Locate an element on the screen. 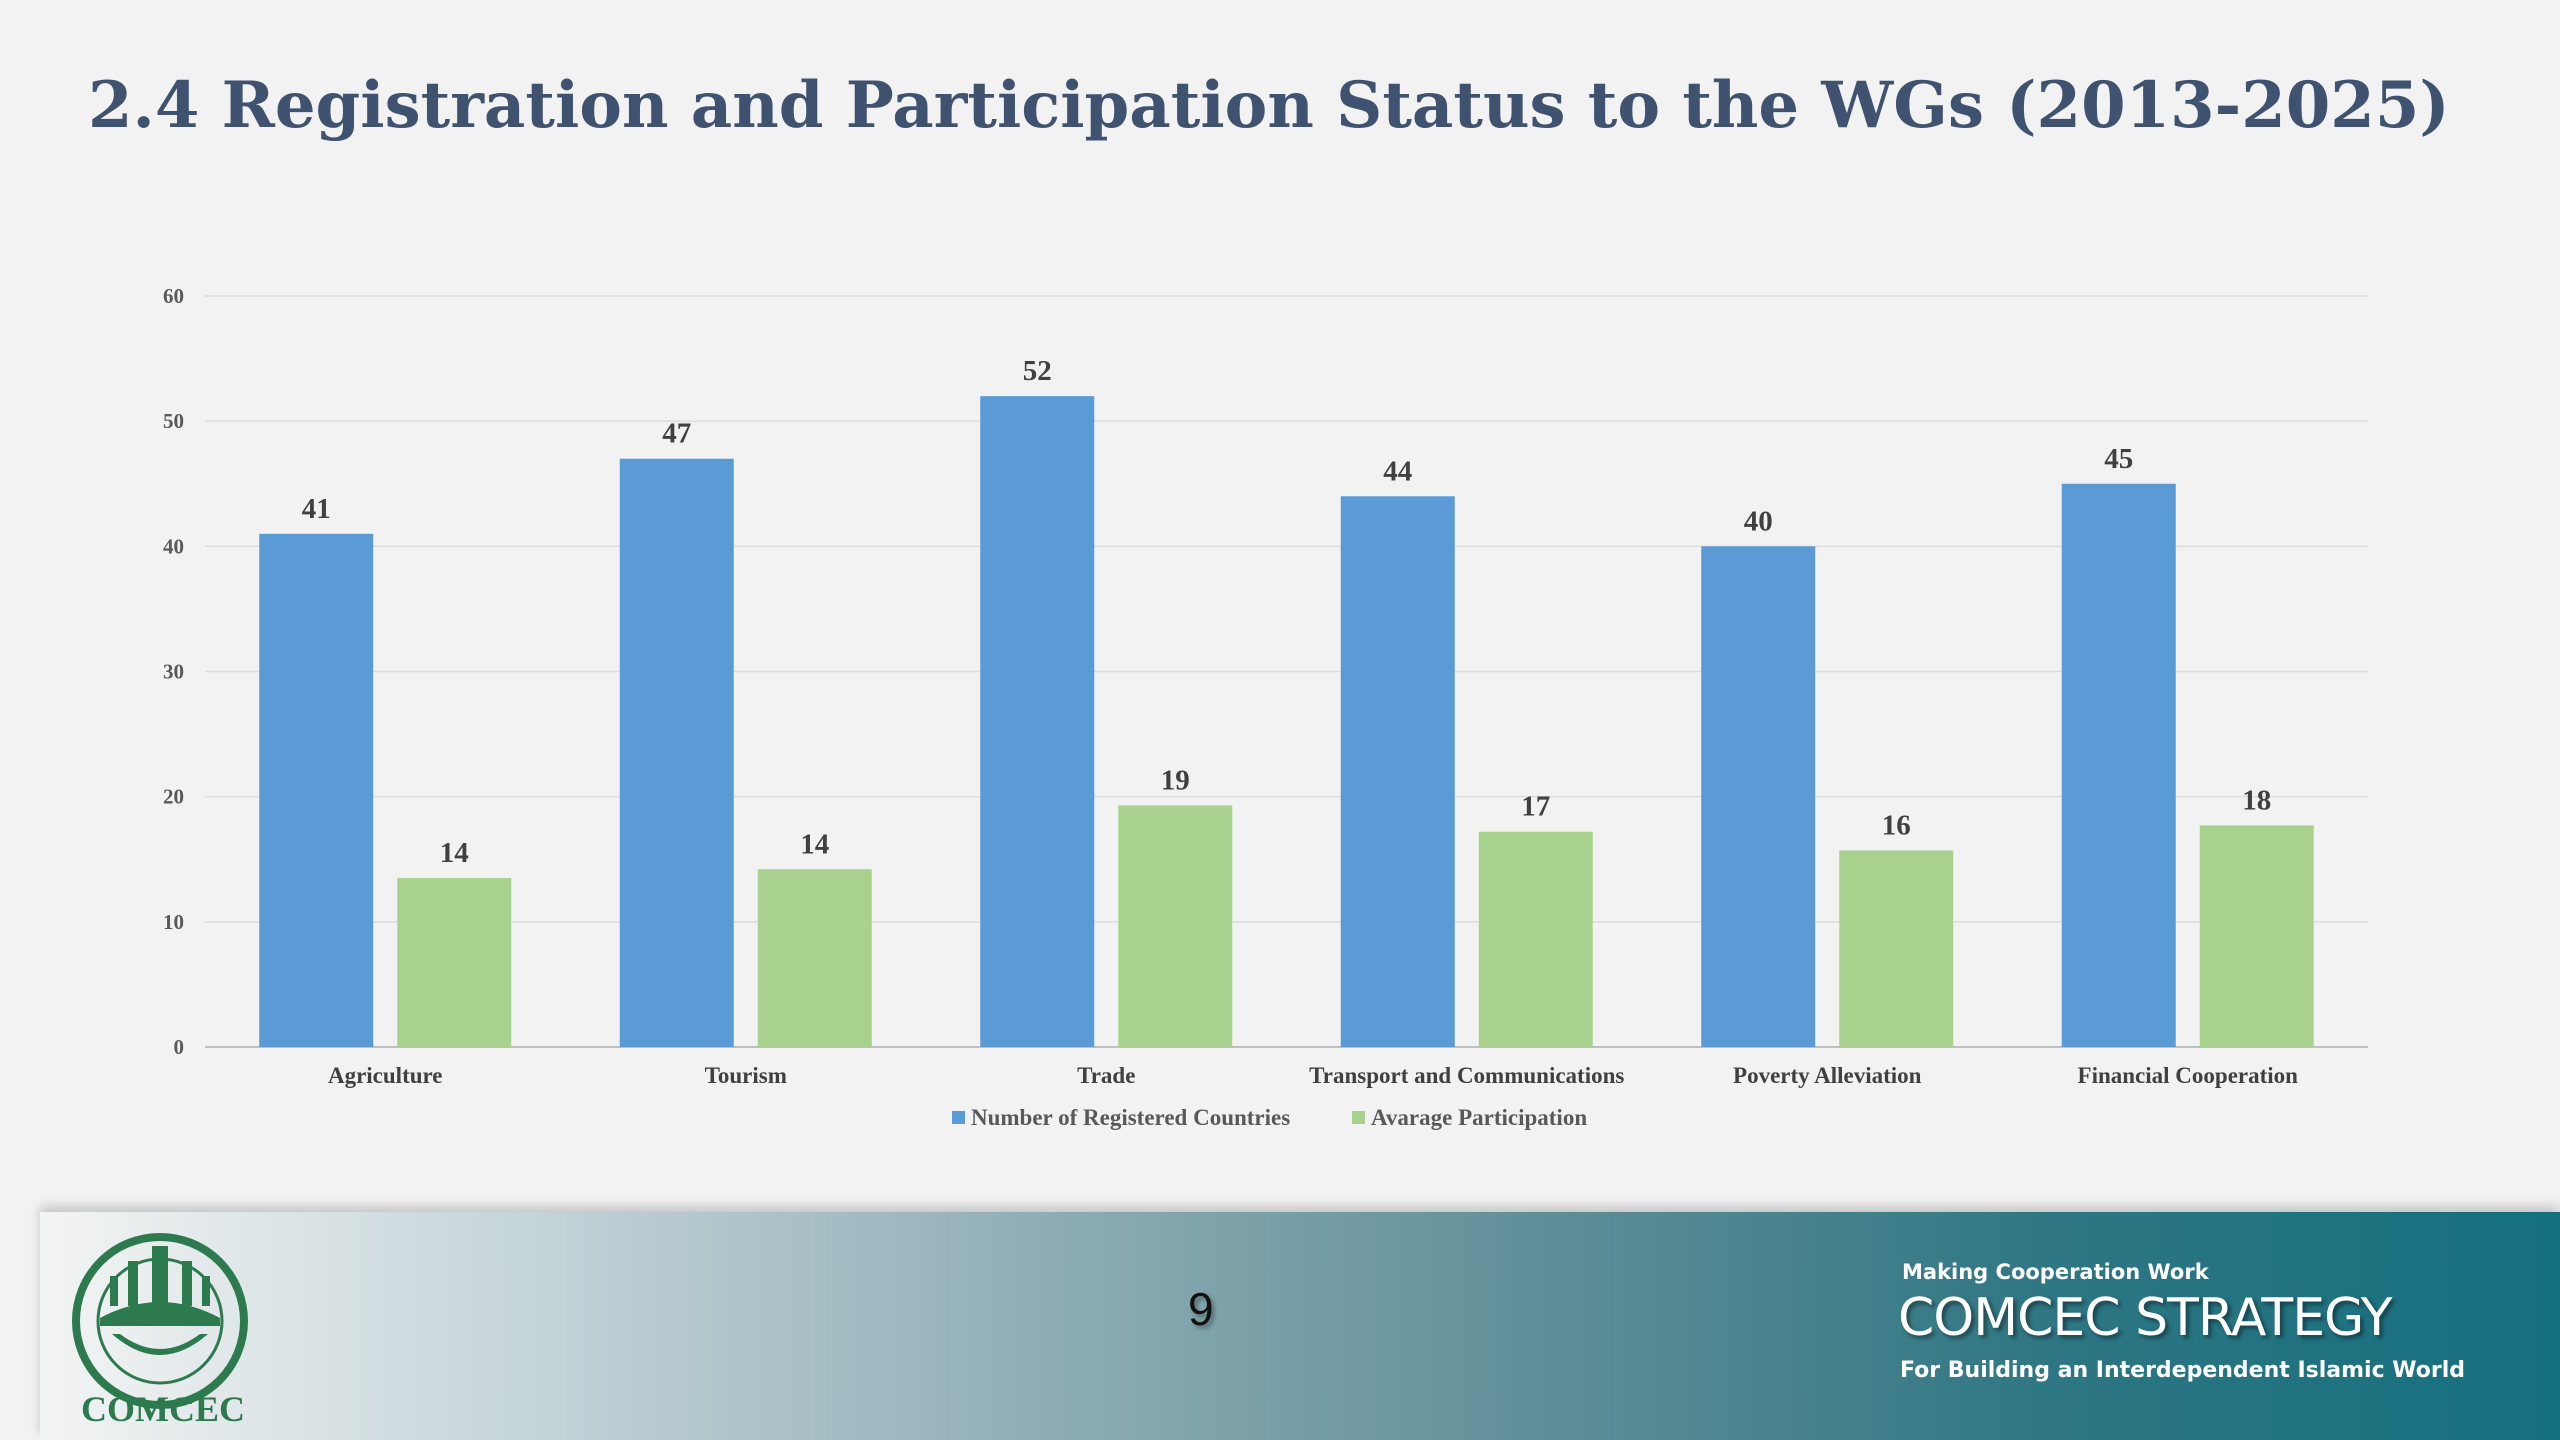 This screenshot has width=2560, height=1440. legend-label: Avarage Participation is located at coordinates (1479, 1117).